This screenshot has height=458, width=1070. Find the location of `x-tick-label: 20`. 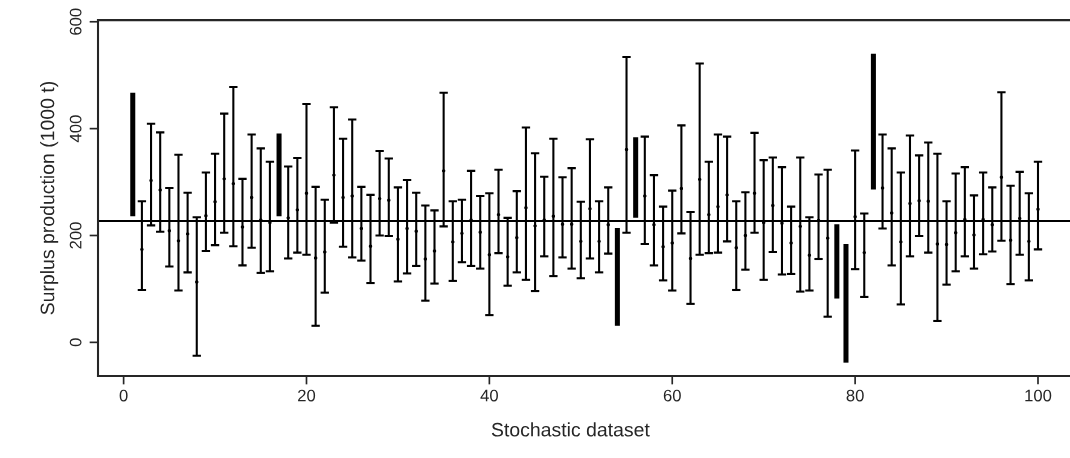

x-tick-label: 20 is located at coordinates (307, 395).